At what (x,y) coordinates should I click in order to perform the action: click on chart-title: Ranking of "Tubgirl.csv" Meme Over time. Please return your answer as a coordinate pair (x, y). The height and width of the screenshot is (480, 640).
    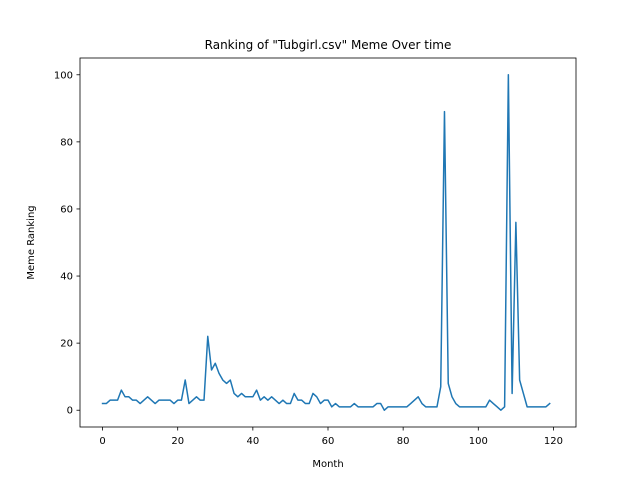
    Looking at the image, I should click on (328, 45).